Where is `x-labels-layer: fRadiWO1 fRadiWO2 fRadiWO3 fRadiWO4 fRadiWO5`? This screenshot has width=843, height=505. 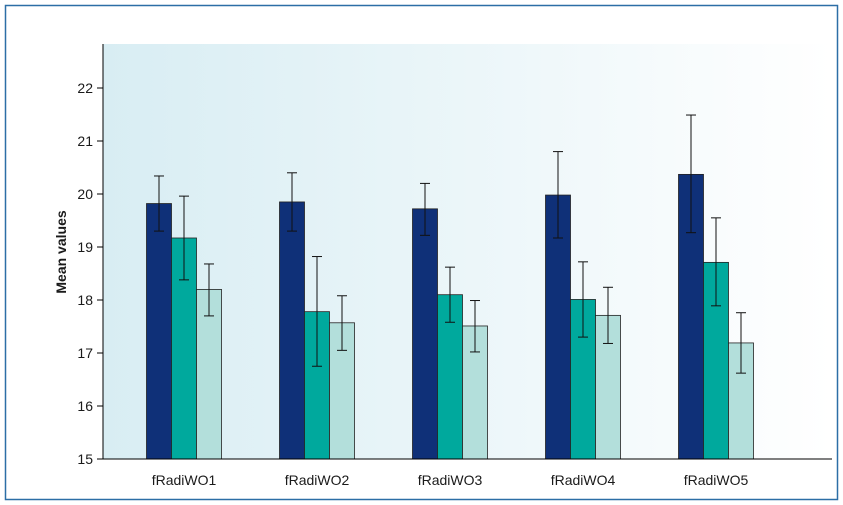
x-labels-layer: fRadiWO1 fRadiWO2 fRadiWO3 fRadiWO4 fRadiWO5 is located at coordinates (450, 480).